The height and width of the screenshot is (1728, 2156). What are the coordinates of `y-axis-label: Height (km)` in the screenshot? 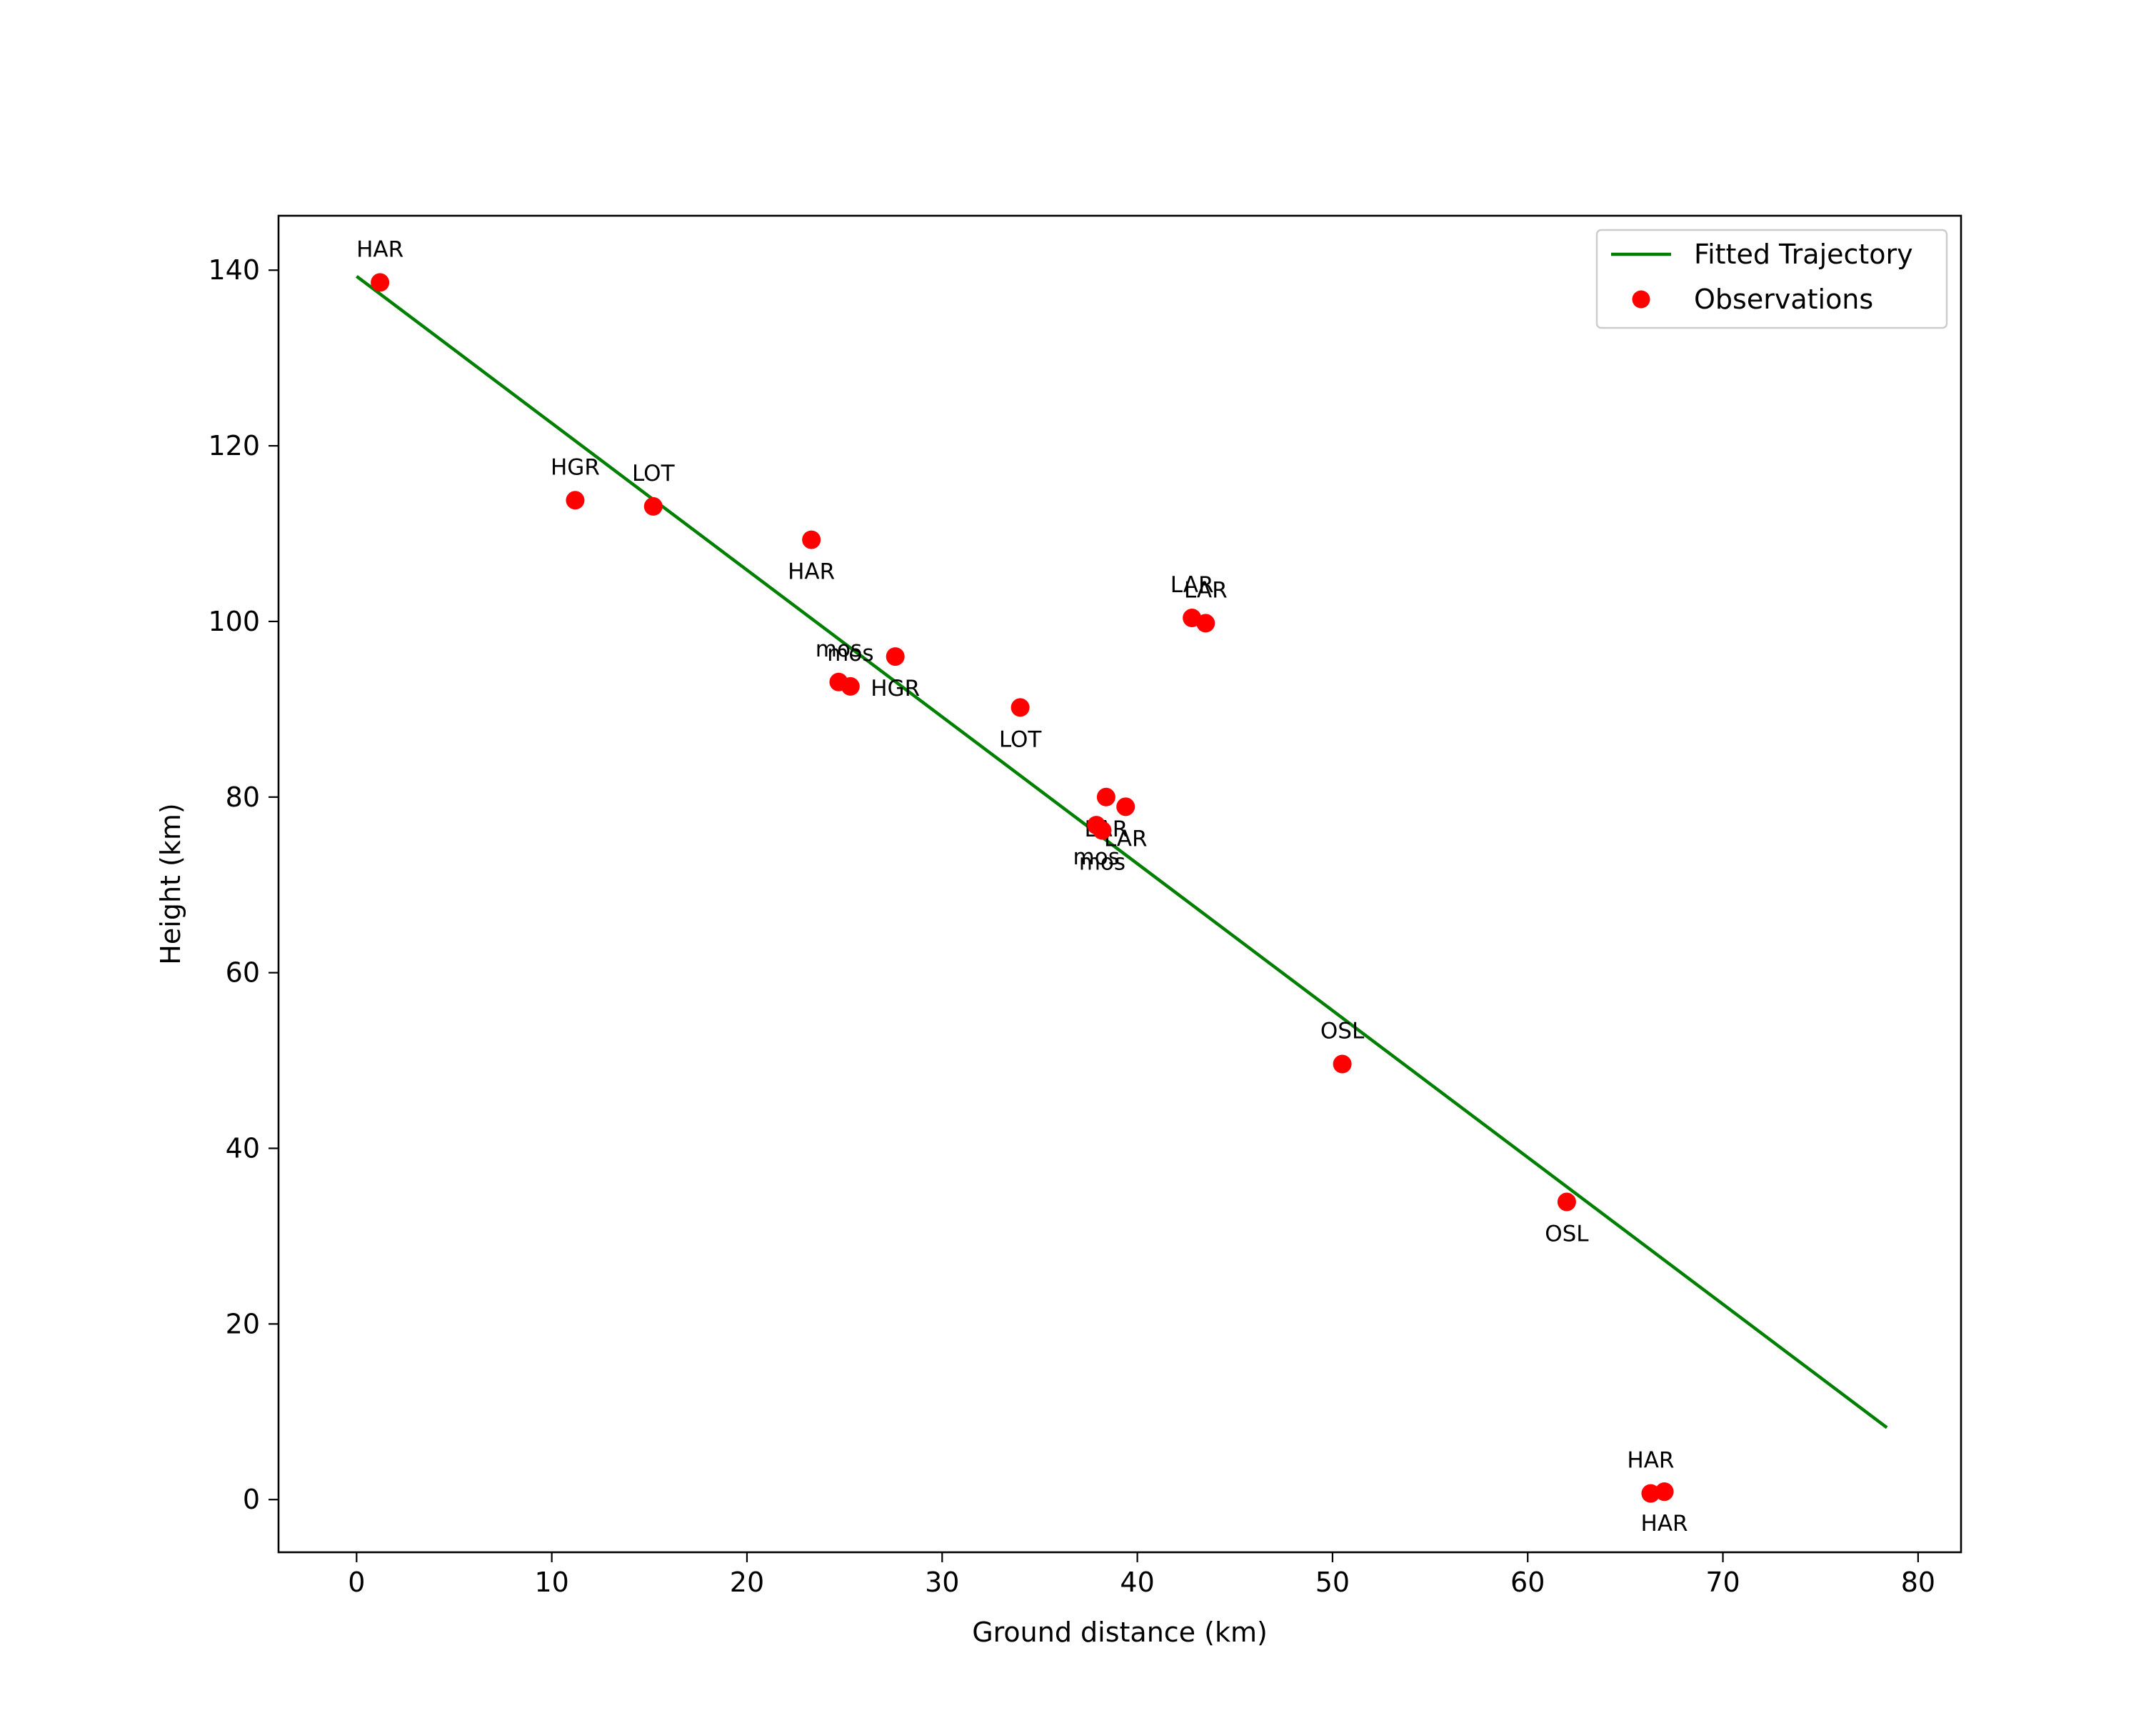 It's located at (170, 883).